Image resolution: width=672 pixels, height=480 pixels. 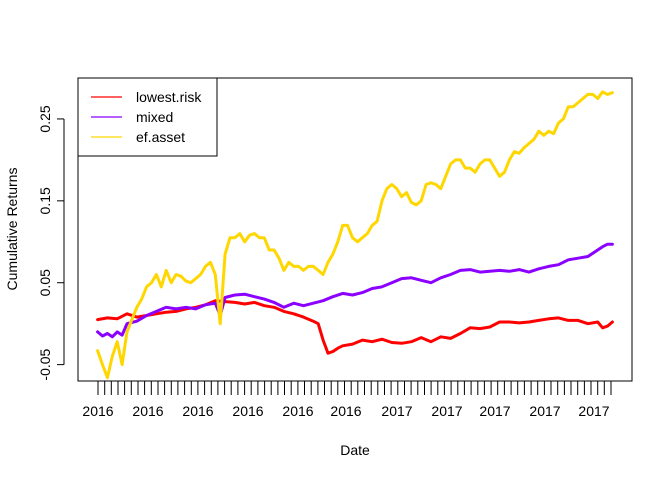 I want to click on y-axis: -0.05 0.05 0.15 0.25, so click(x=51, y=243).